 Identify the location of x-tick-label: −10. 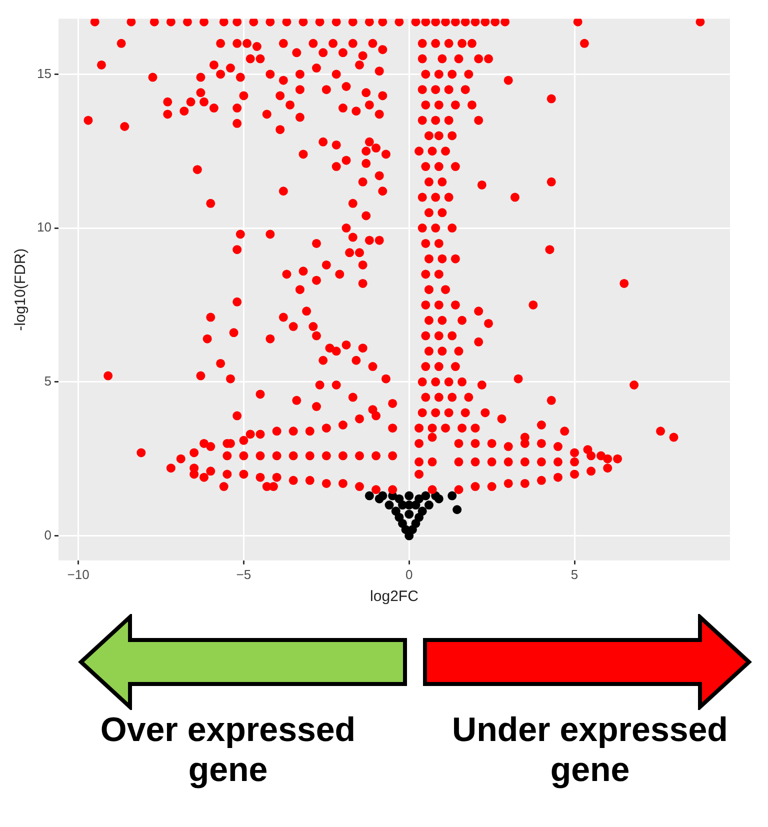
(78, 574).